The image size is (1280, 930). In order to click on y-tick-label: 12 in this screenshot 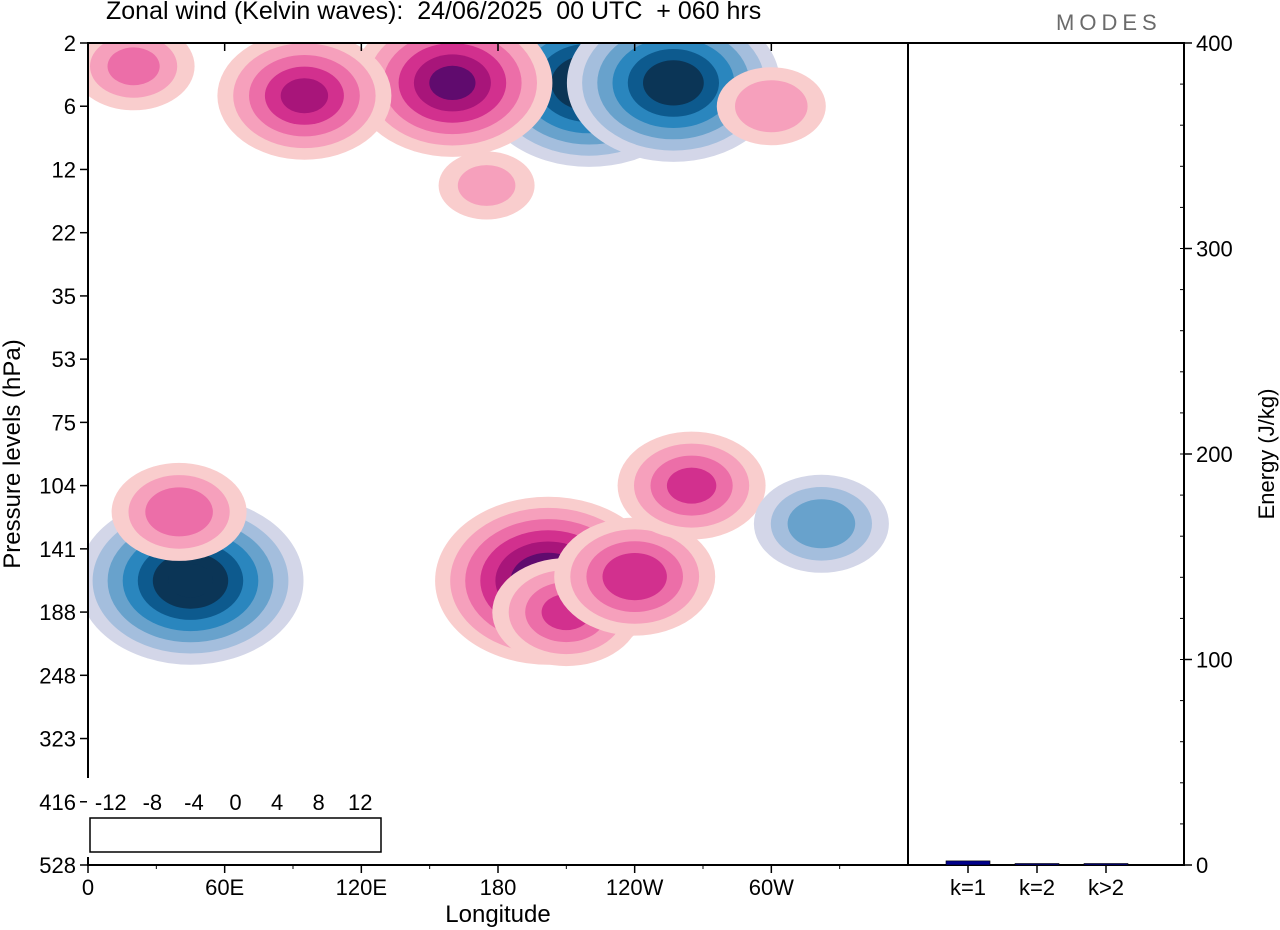, I will do `click(64, 169)`.